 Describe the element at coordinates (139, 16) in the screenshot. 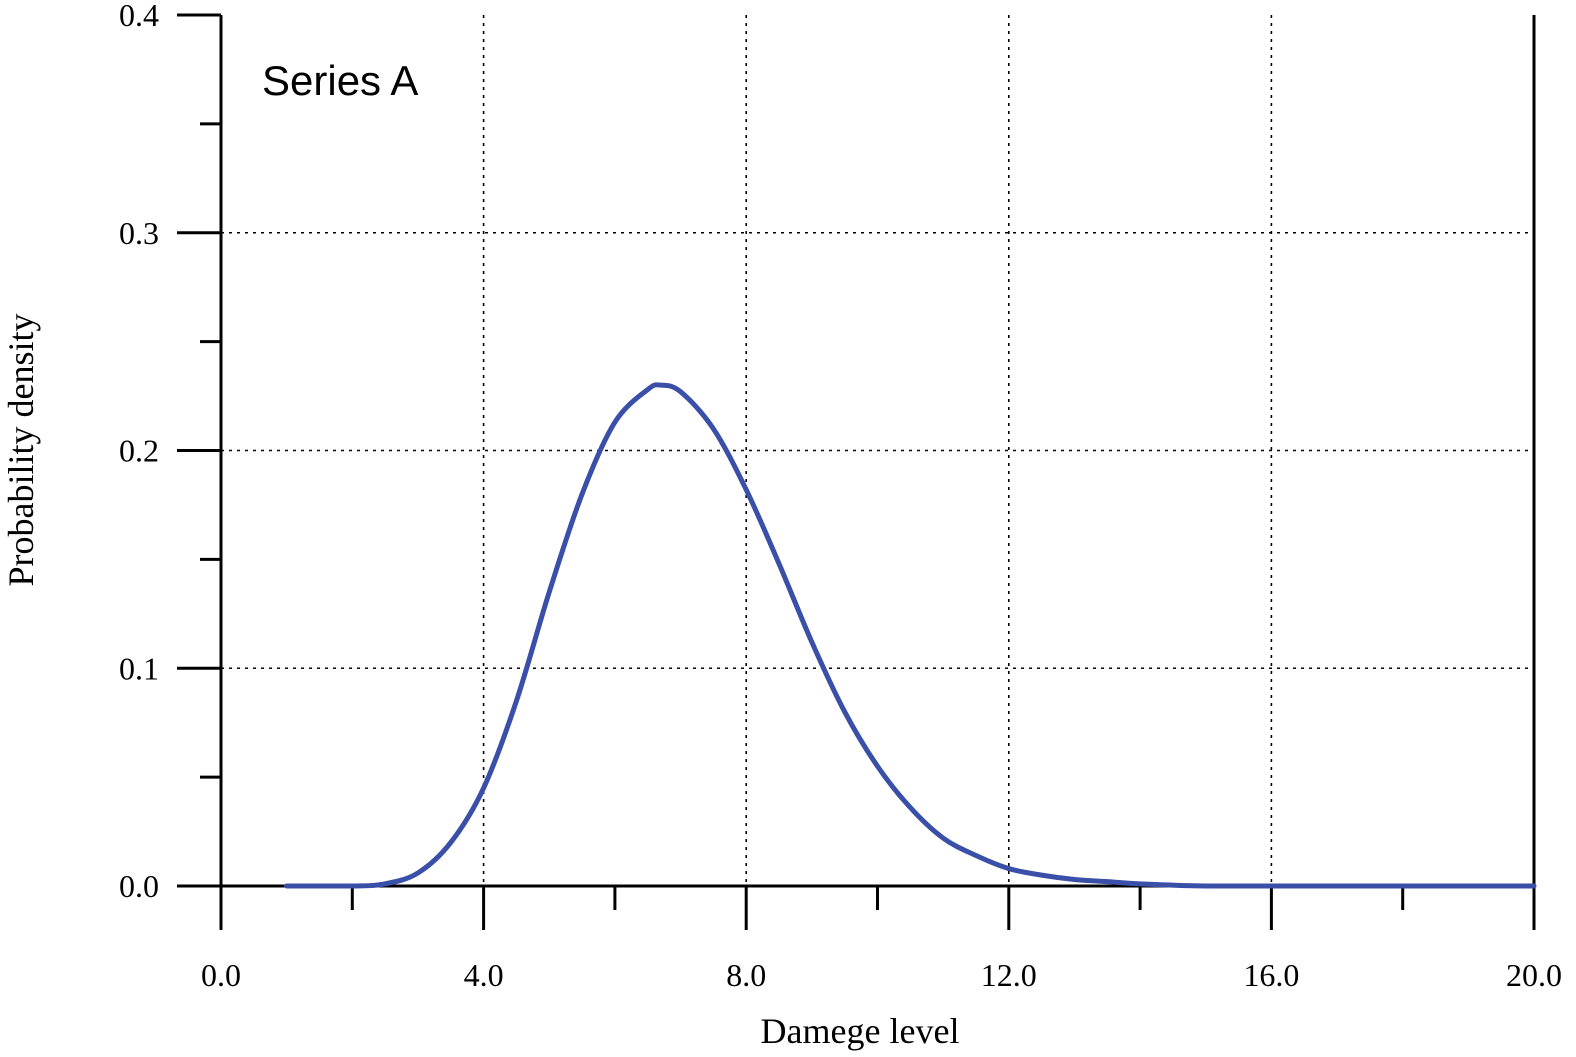

I see `y-tick-label: 0.4` at that location.